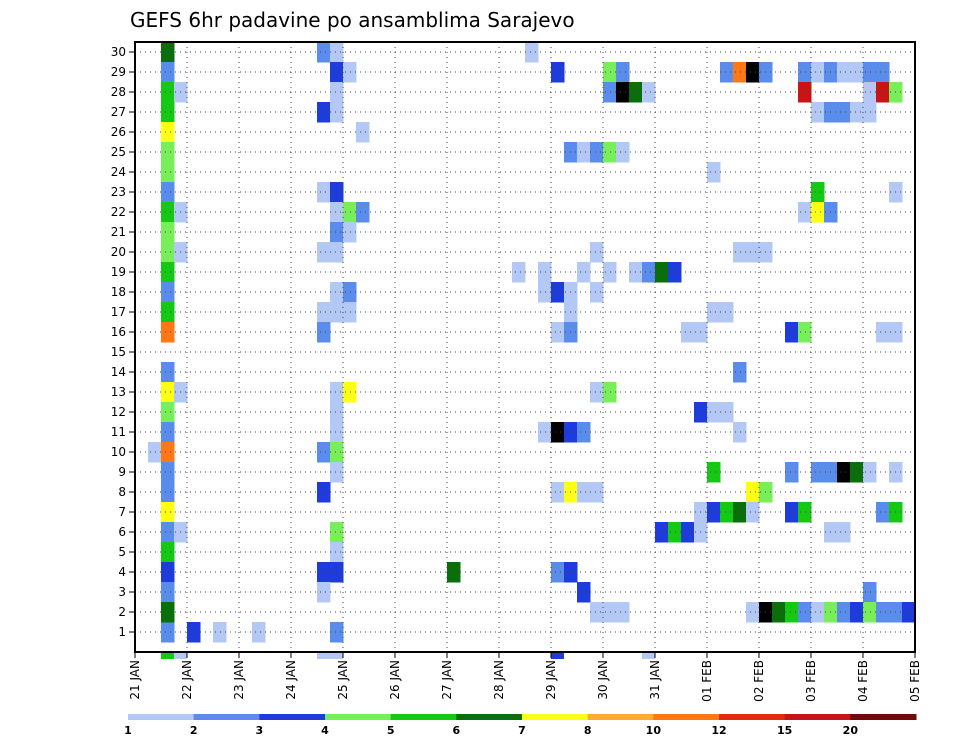 This screenshot has width=960, height=742. I want to click on x-tick-label: 28 JAN, so click(499, 680).